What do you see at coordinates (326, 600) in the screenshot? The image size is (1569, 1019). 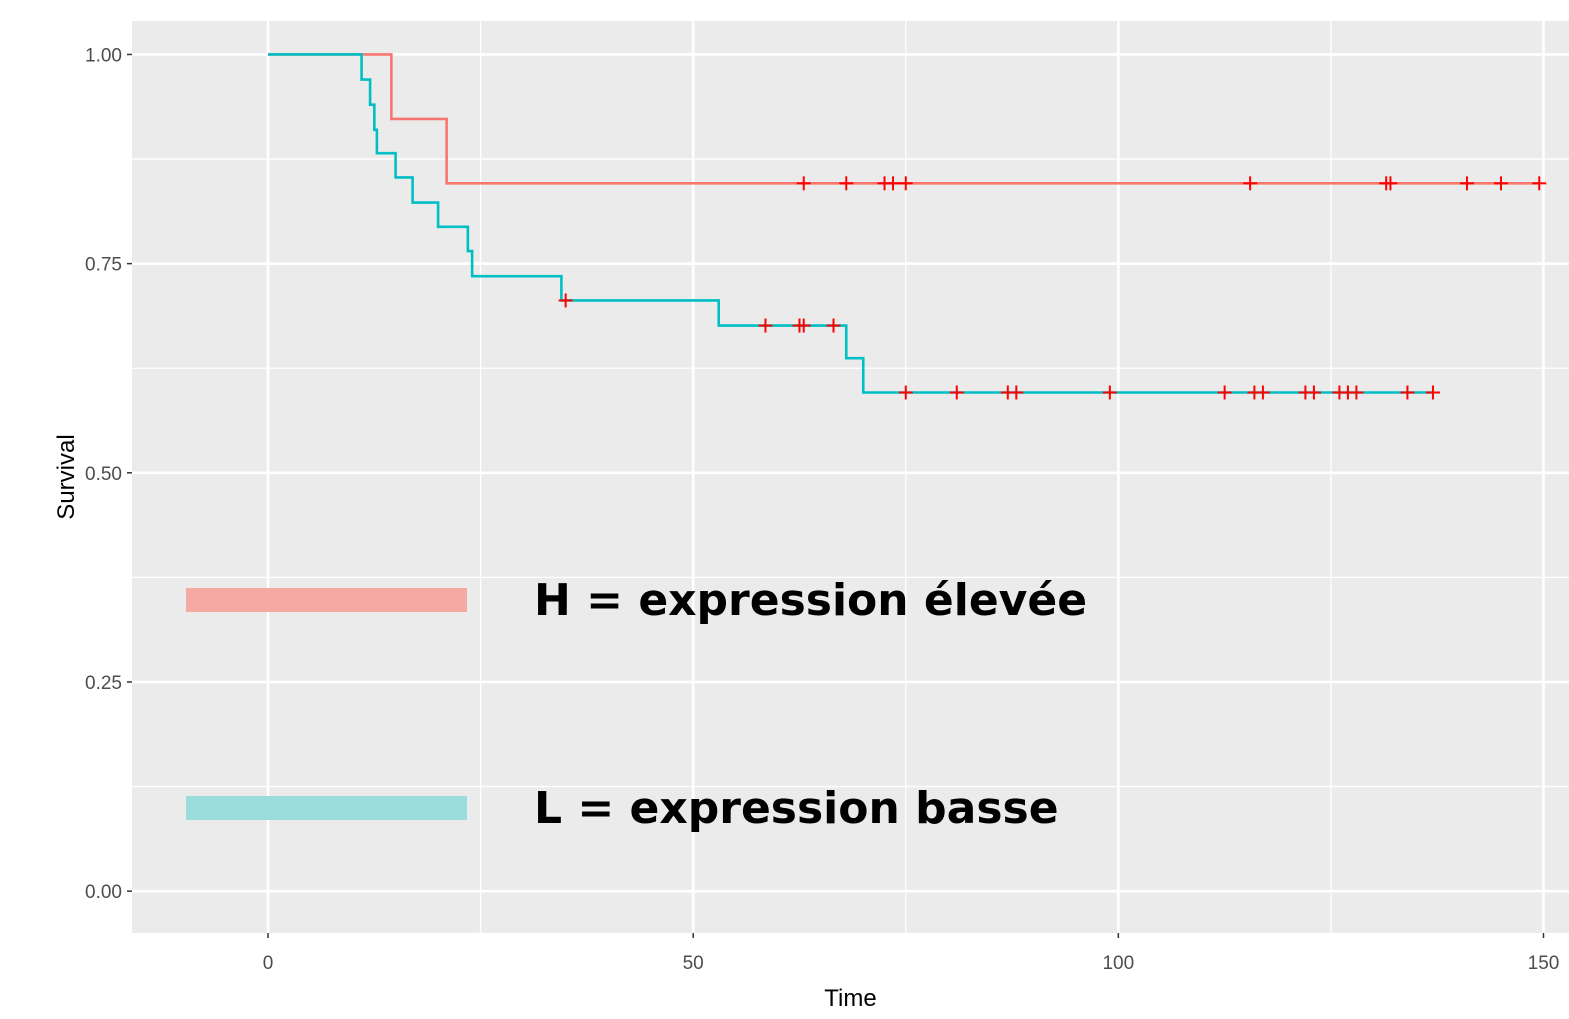 I see `legend-swatch-h` at bounding box center [326, 600].